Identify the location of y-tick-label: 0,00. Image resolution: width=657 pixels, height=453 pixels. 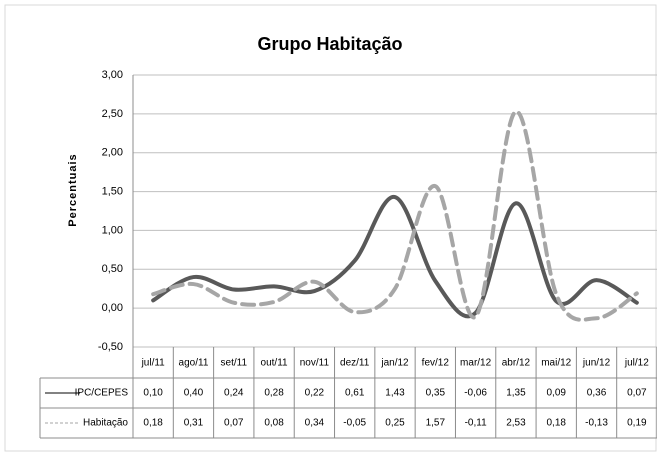
(112, 308).